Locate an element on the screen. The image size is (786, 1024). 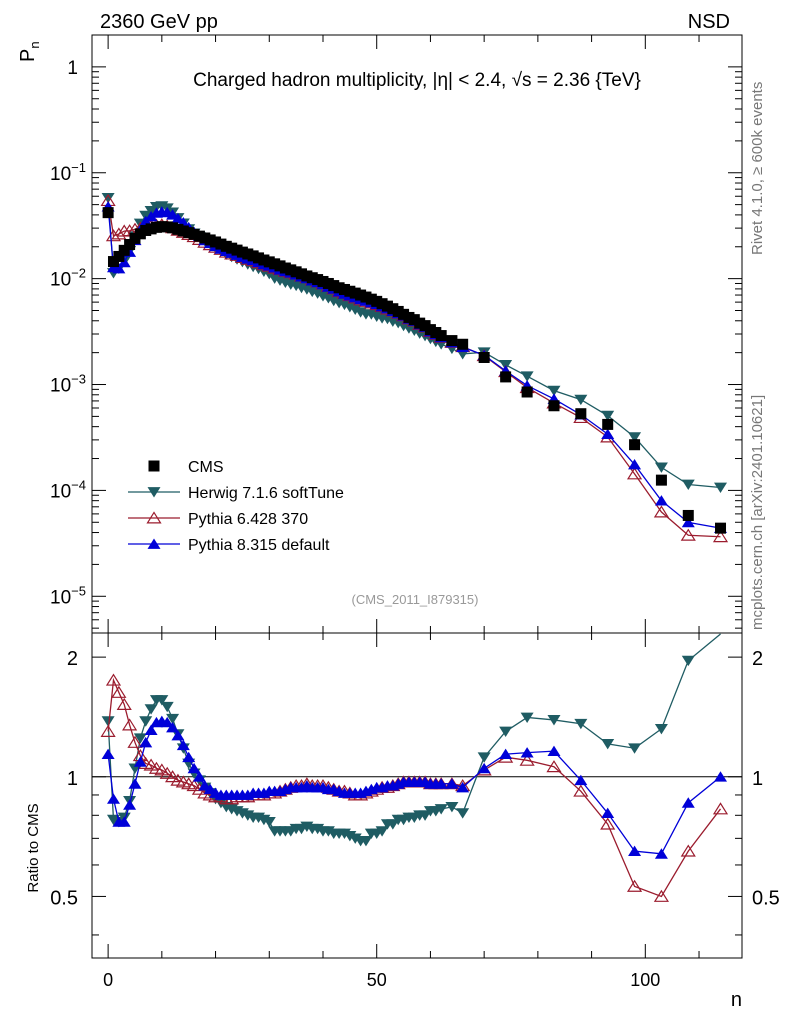
y-tick-label: 10⁻³ is located at coordinates (68, 384).